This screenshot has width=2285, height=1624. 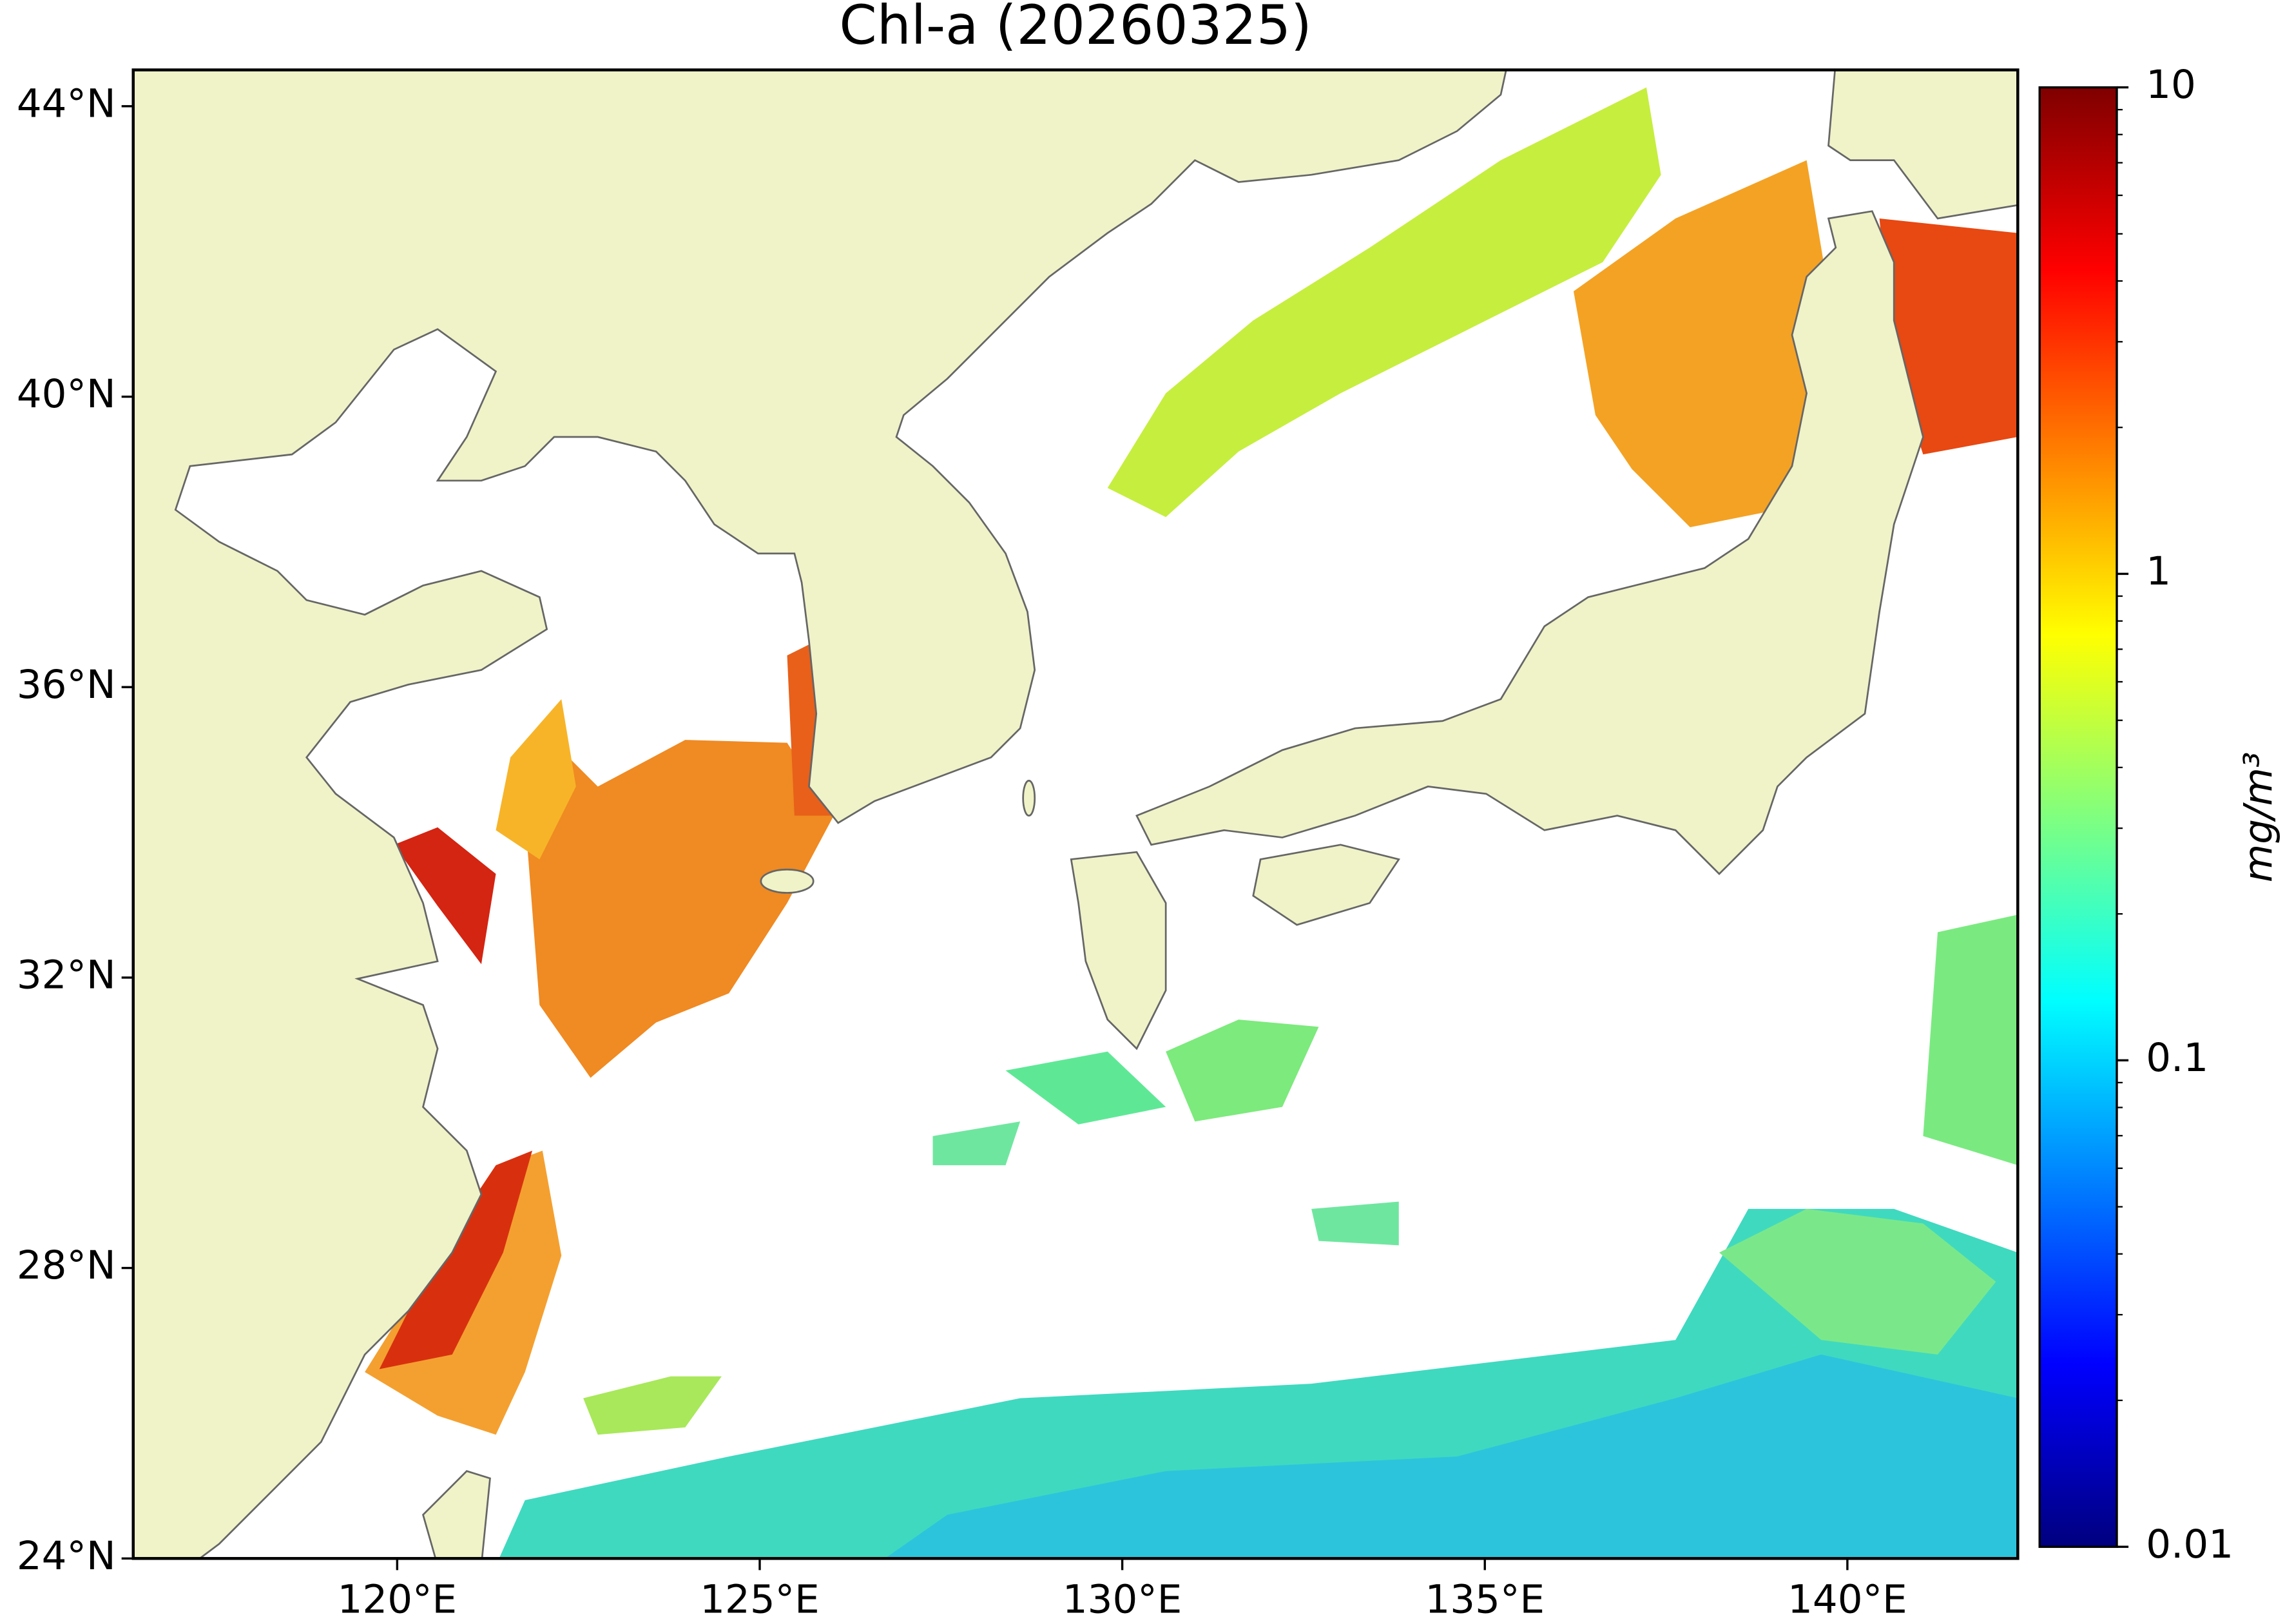 What do you see at coordinates (2258, 818) in the screenshot?
I see `colorbar-label: mg/m³` at bounding box center [2258, 818].